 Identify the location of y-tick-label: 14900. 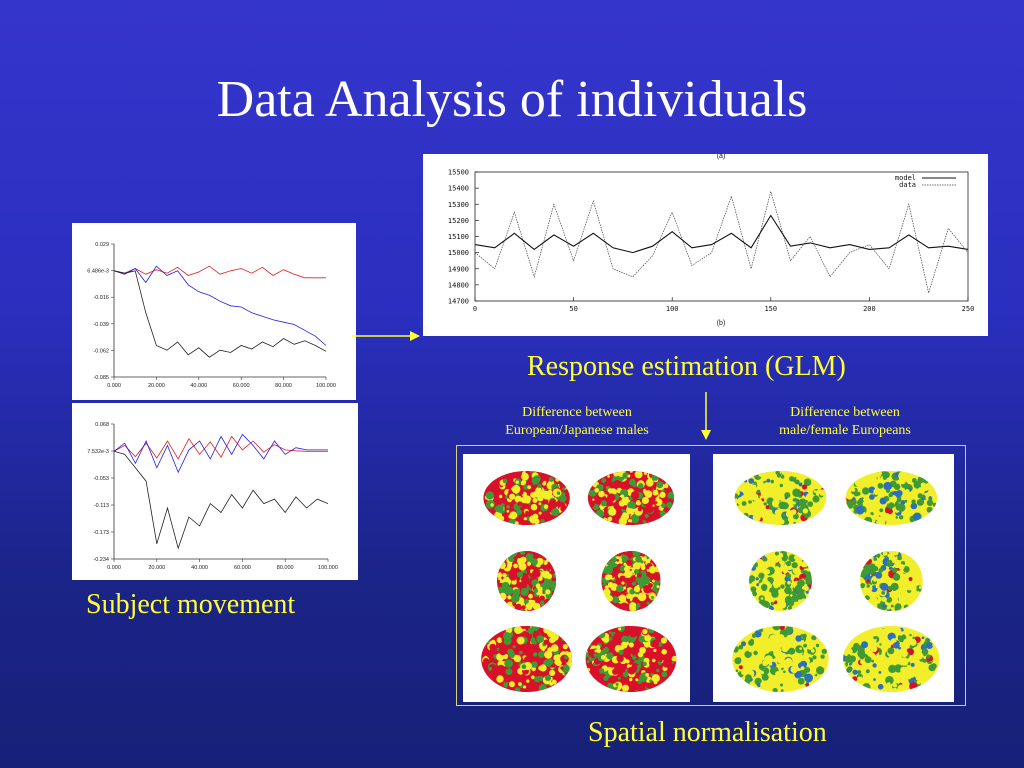
(458, 269).